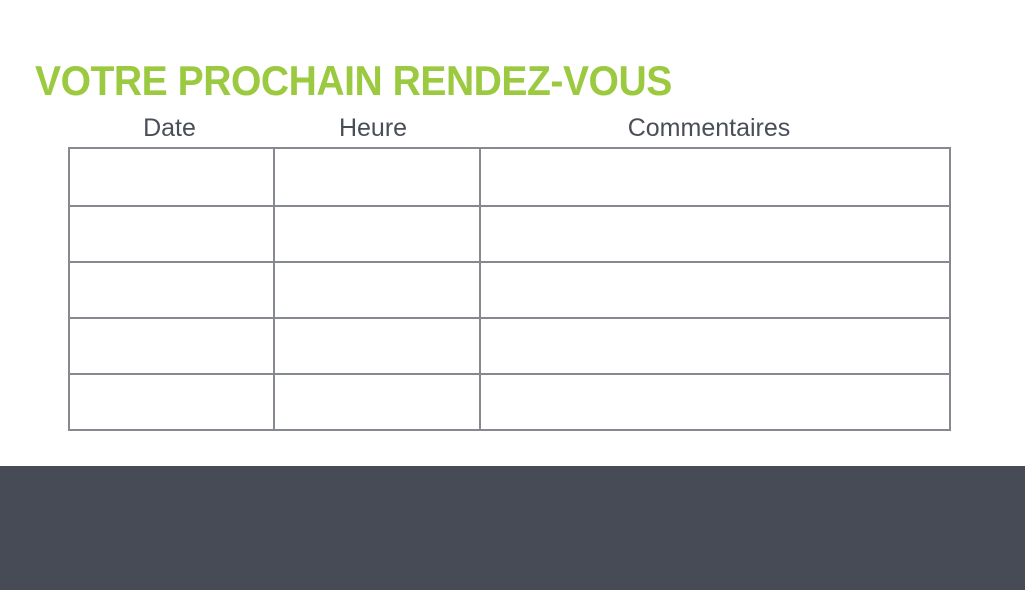  I want to click on column-header-heure: Heure, so click(373, 128).